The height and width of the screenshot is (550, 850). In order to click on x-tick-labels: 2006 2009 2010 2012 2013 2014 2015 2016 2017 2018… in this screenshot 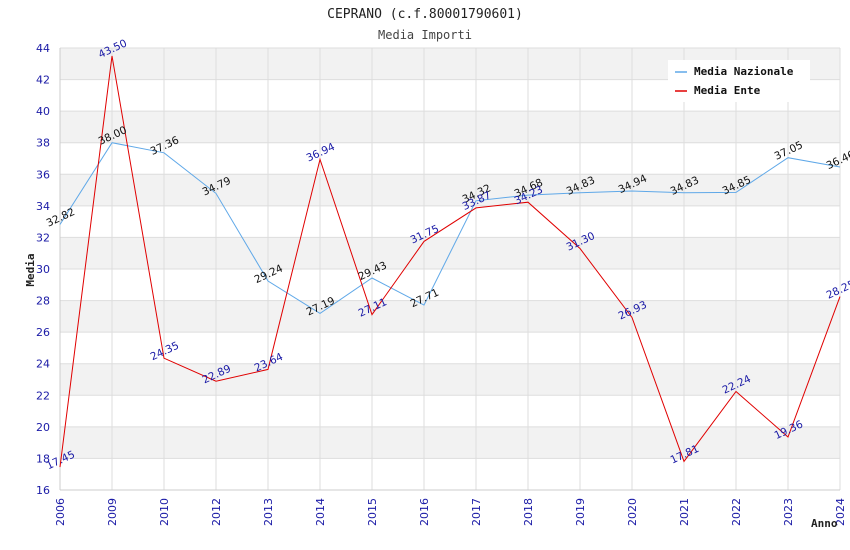, I will do `click(450, 512)`.